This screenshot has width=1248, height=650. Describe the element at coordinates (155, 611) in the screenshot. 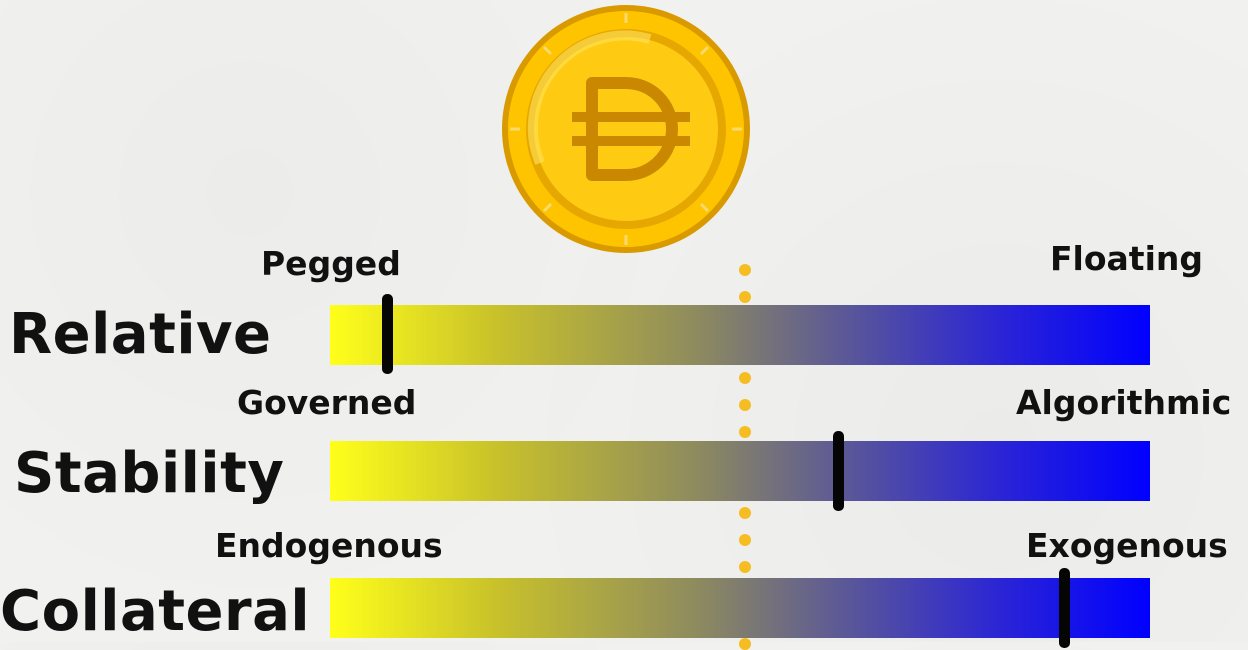

I see `scale-title: Collateral` at that location.